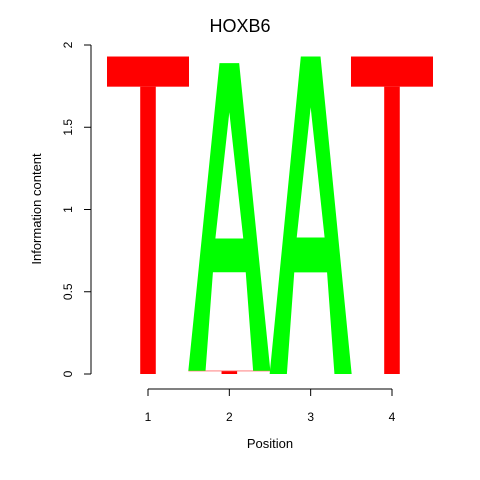  What do you see at coordinates (68, 291) in the screenshot?
I see `y-tick-label: 0.5` at bounding box center [68, 291].